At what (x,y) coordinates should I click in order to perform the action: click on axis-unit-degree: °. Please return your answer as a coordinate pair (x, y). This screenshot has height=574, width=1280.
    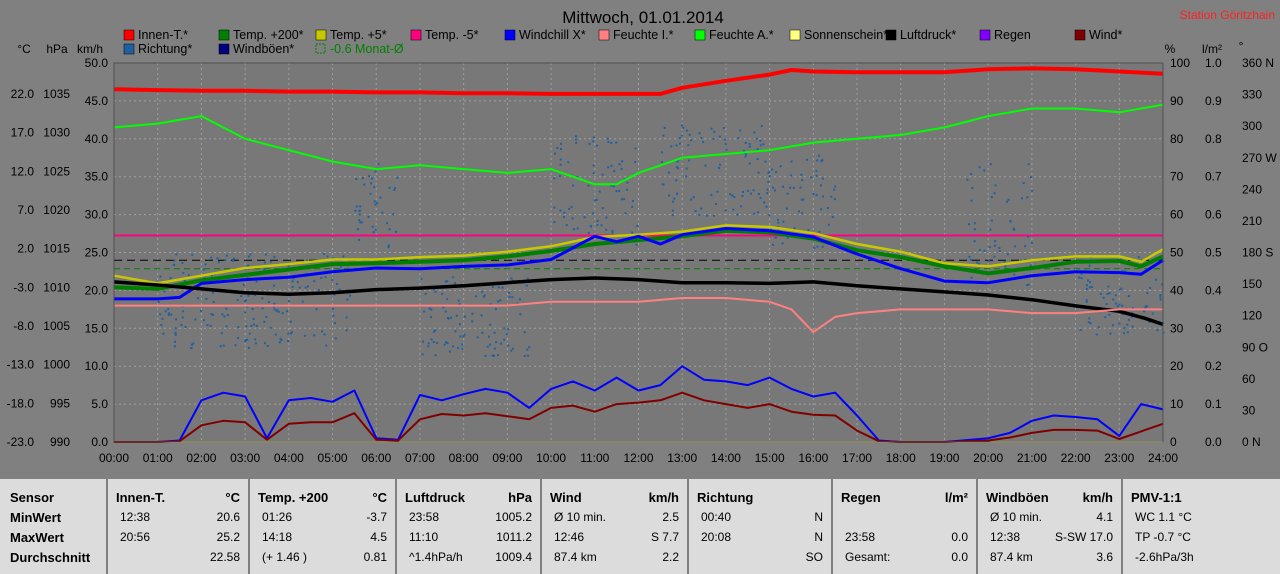
    Looking at the image, I should click on (1241, 46).